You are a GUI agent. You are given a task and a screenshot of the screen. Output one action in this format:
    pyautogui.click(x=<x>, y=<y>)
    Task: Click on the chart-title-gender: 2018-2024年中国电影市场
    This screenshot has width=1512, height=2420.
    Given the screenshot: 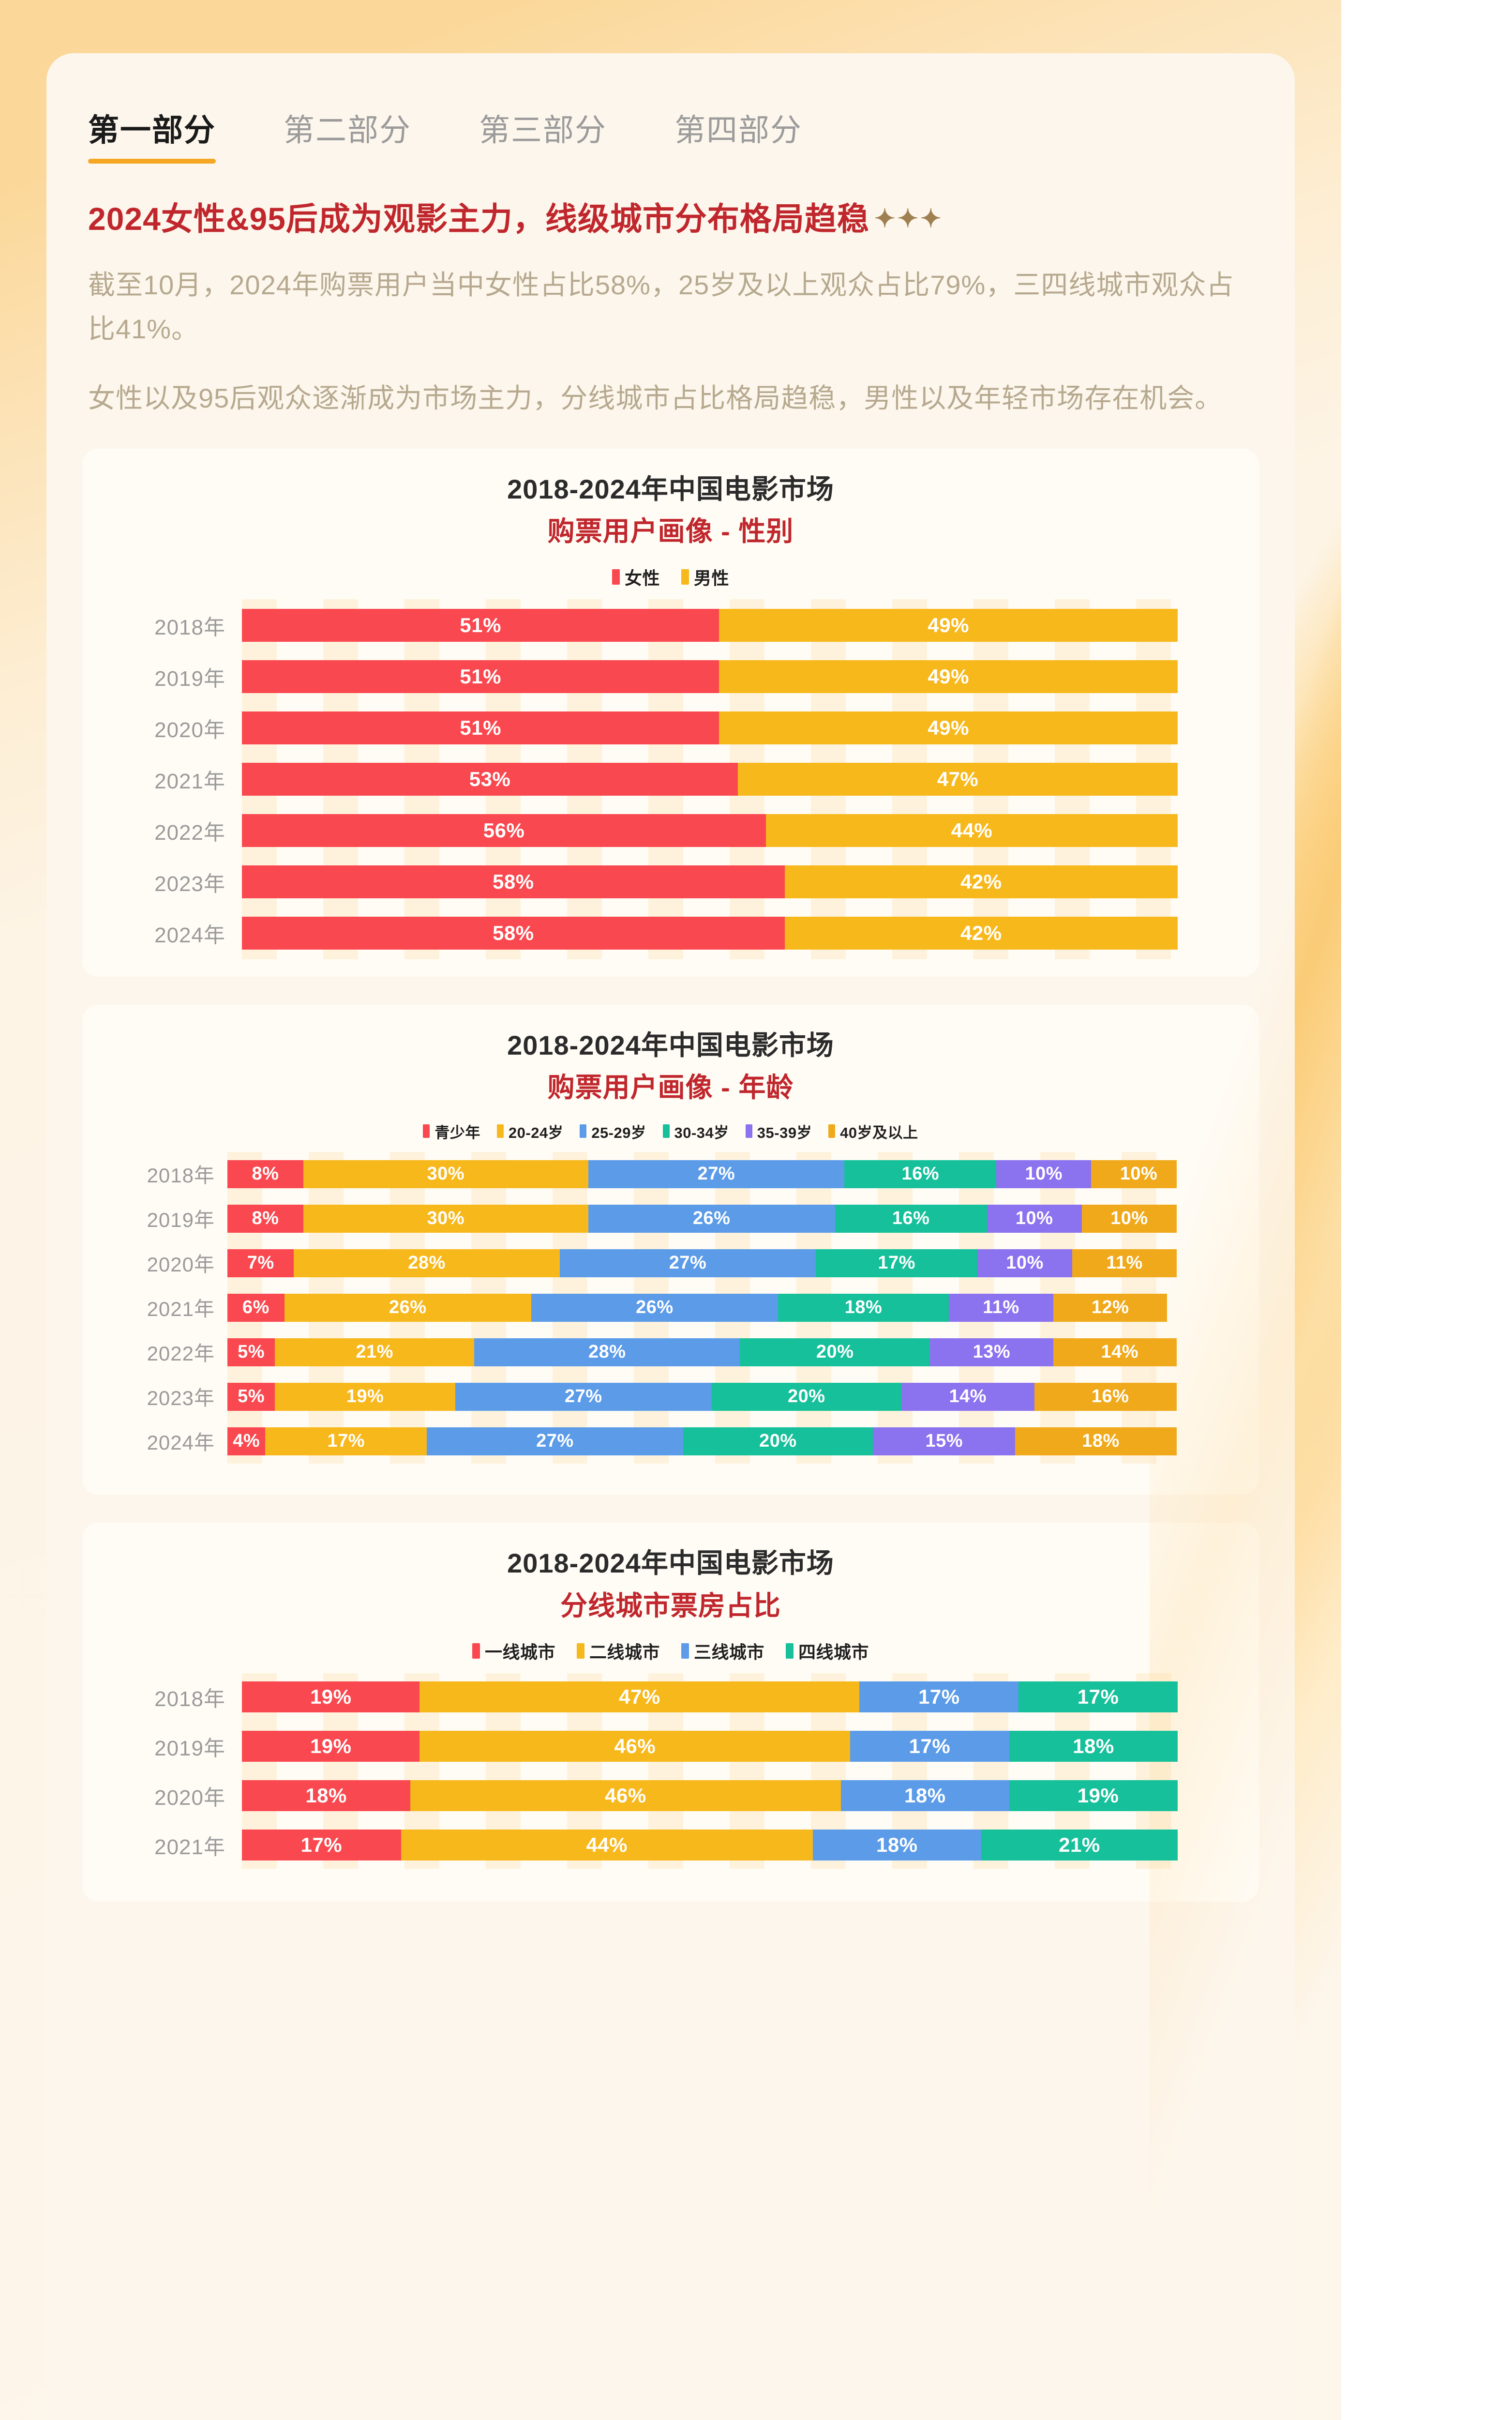 What is the action you would take?
    pyautogui.click(x=670, y=488)
    